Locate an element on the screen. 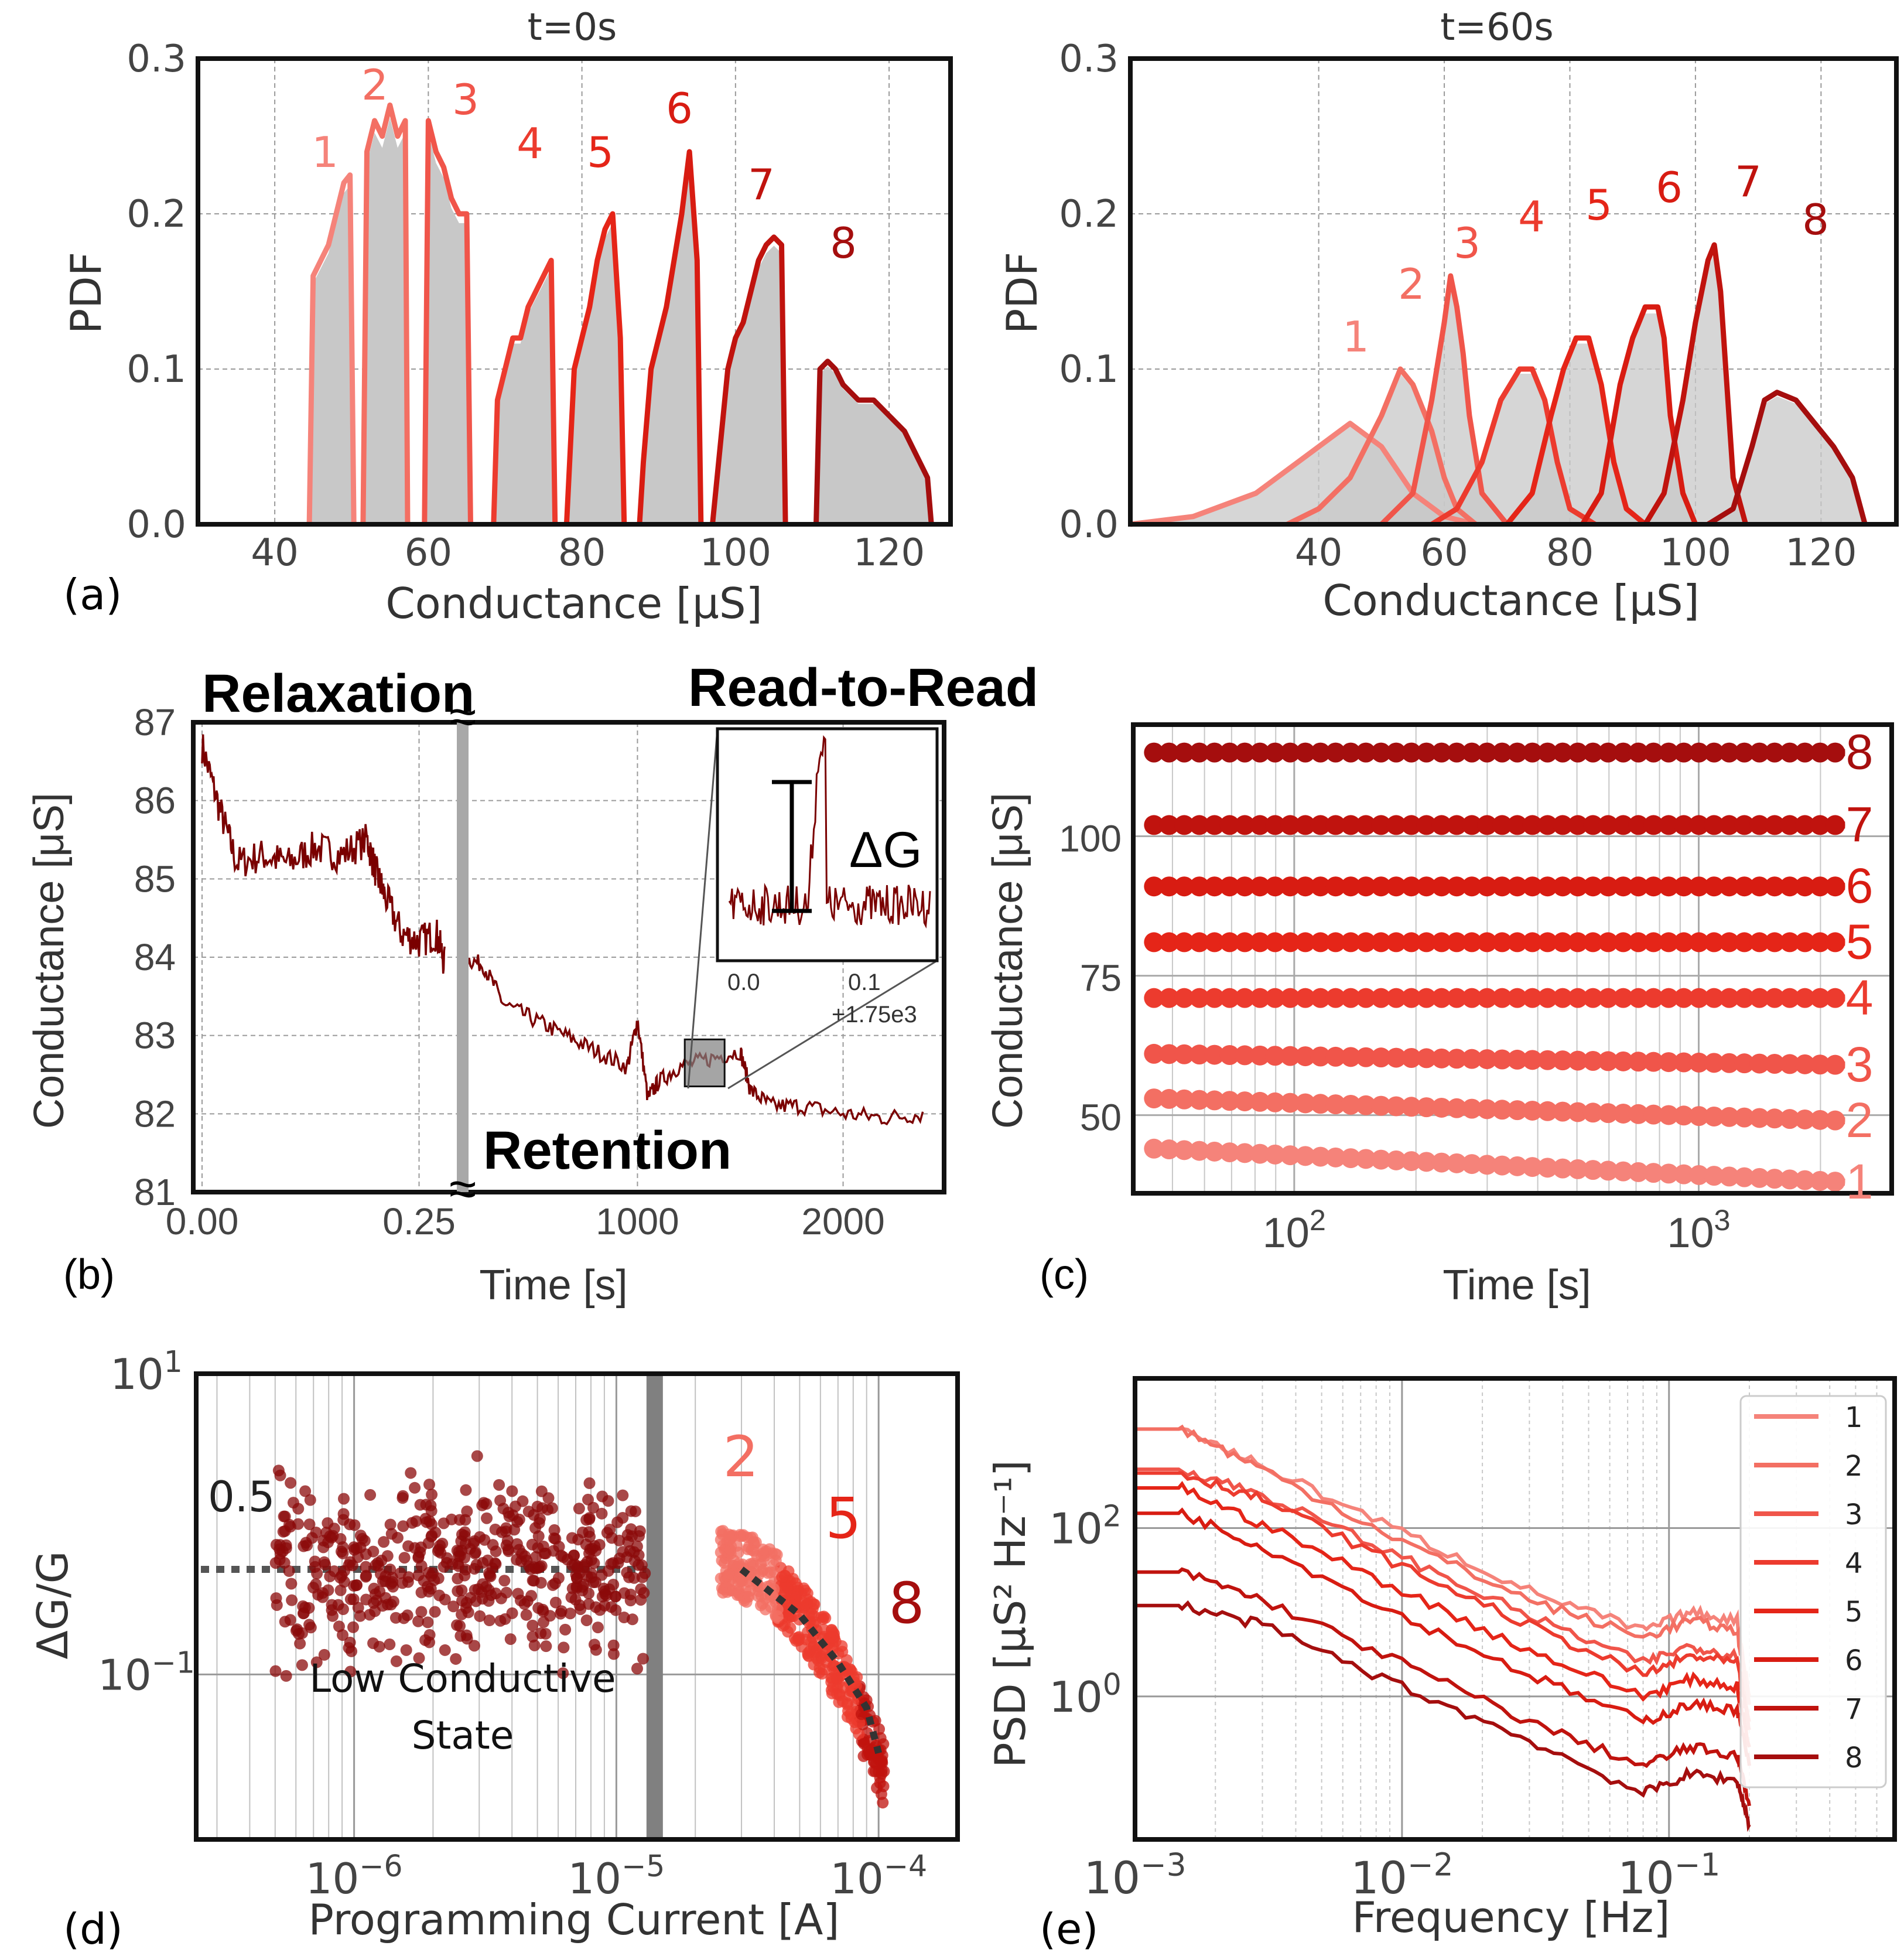  x-tick-label: 0.25 is located at coordinates (419, 1221).